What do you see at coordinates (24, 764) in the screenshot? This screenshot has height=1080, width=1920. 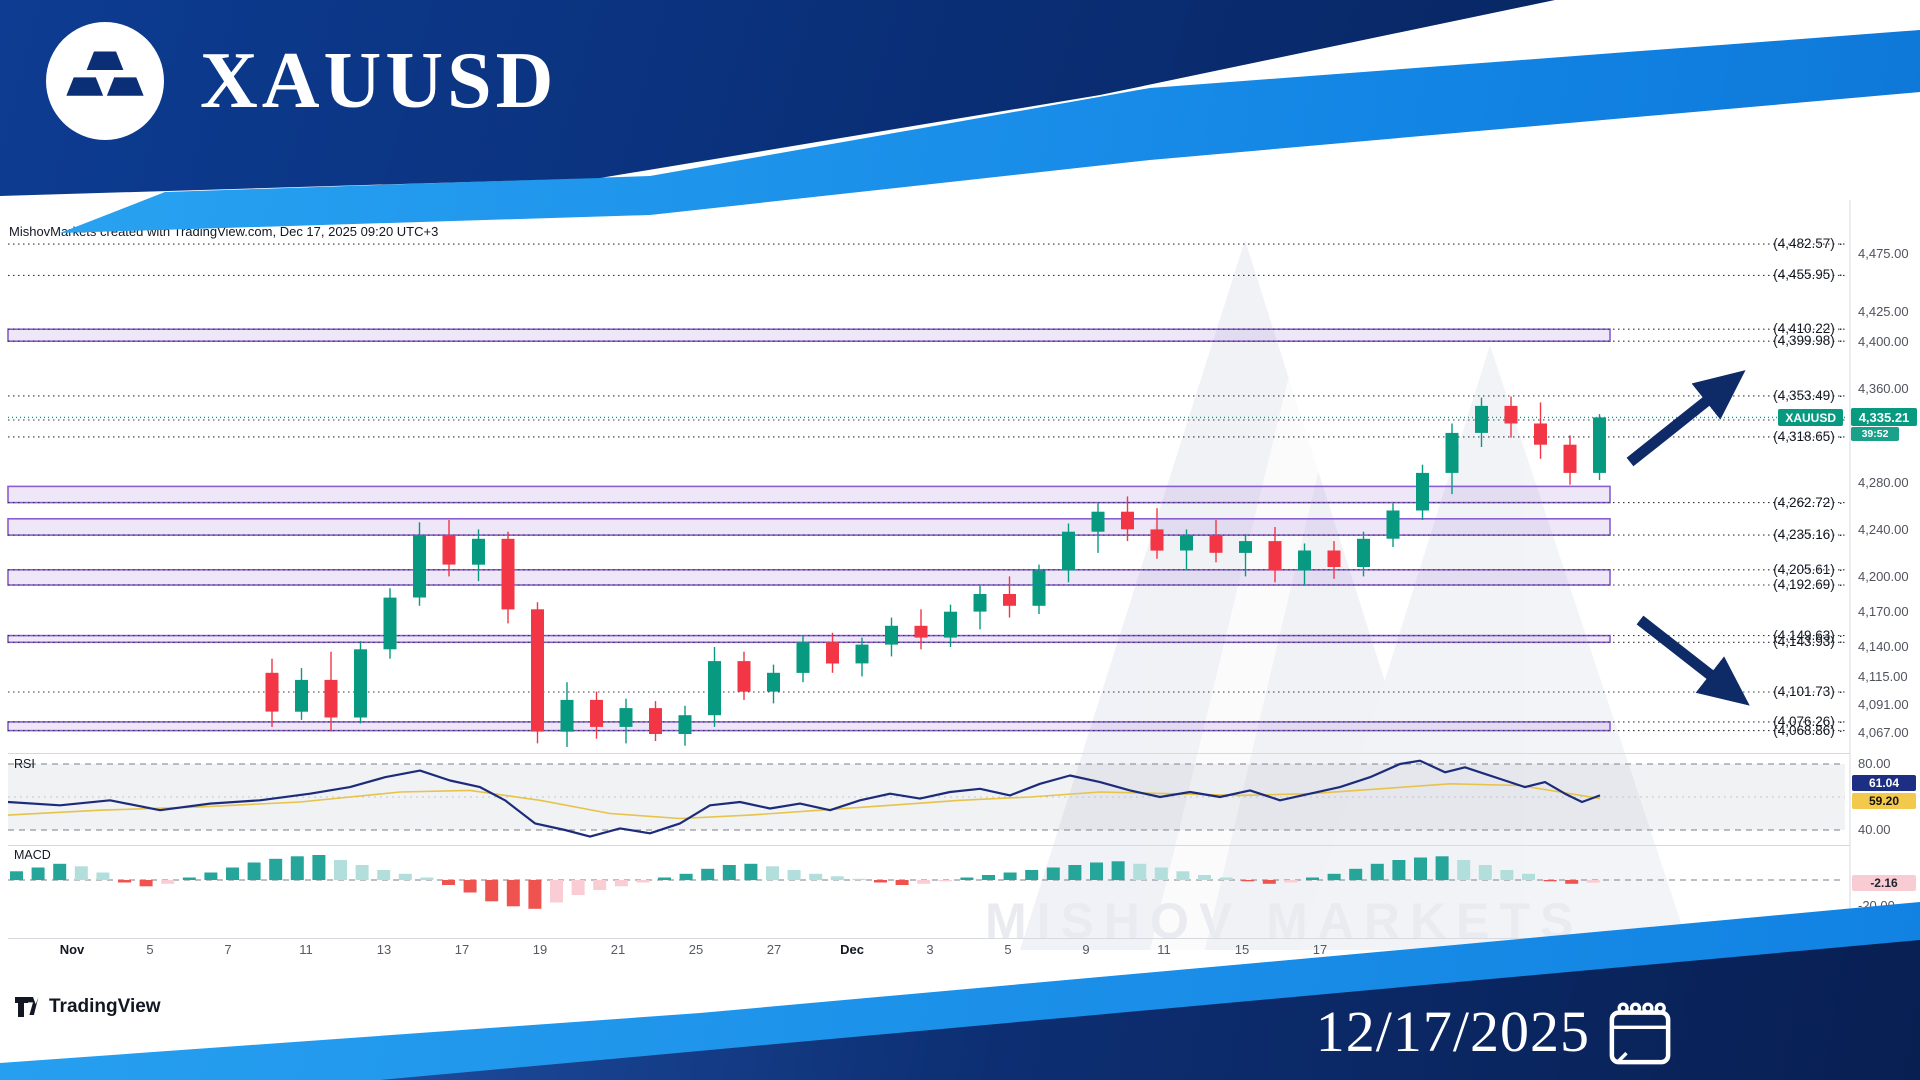 I see `rsi-pane-label: RSI` at bounding box center [24, 764].